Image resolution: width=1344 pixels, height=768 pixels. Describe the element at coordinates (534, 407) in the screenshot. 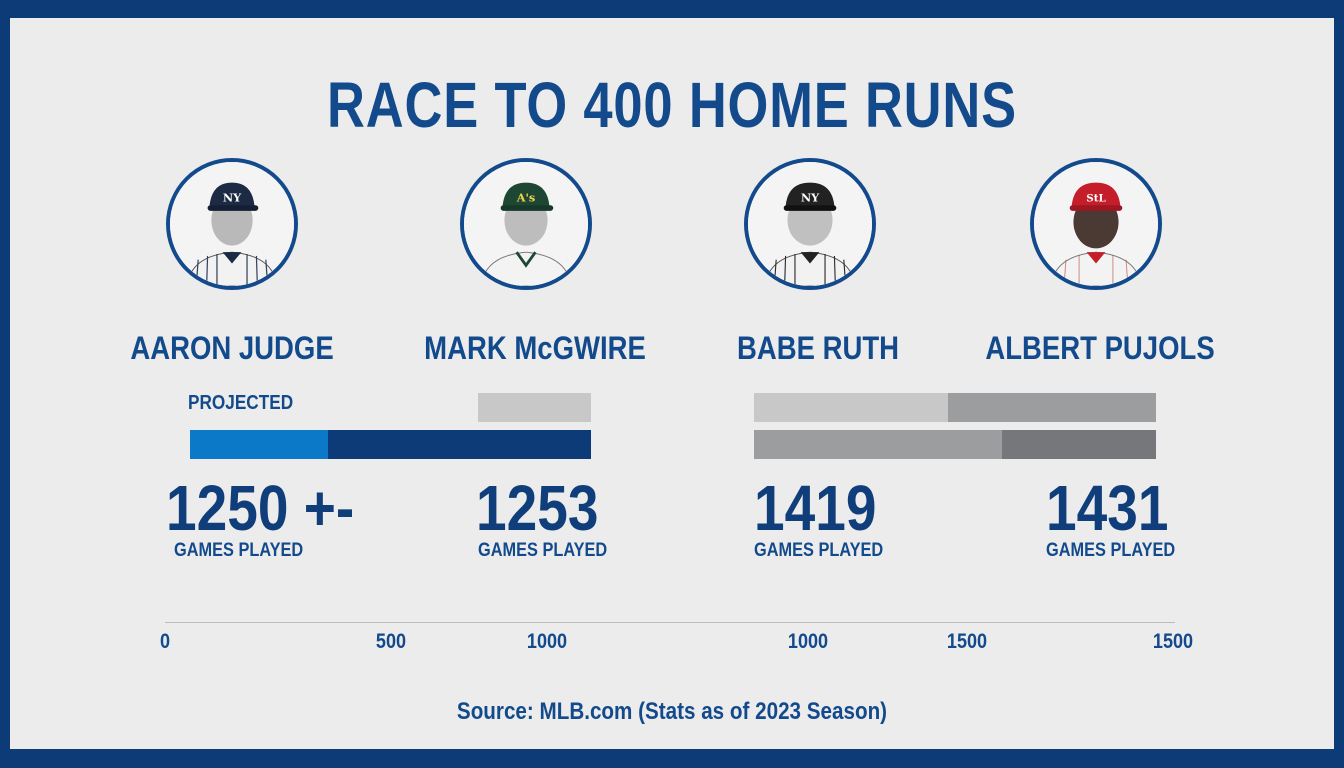

I see `bar-mark-mcgwire` at that location.